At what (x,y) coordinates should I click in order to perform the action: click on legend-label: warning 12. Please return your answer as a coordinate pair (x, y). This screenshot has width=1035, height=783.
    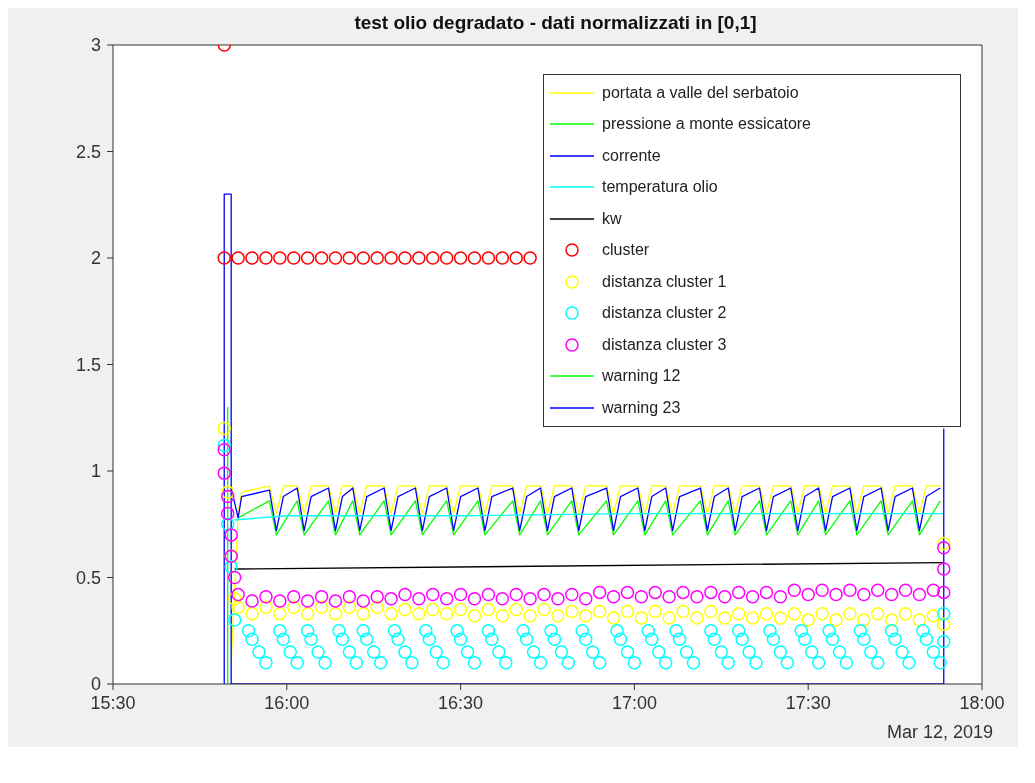
    Looking at the image, I should click on (641, 376).